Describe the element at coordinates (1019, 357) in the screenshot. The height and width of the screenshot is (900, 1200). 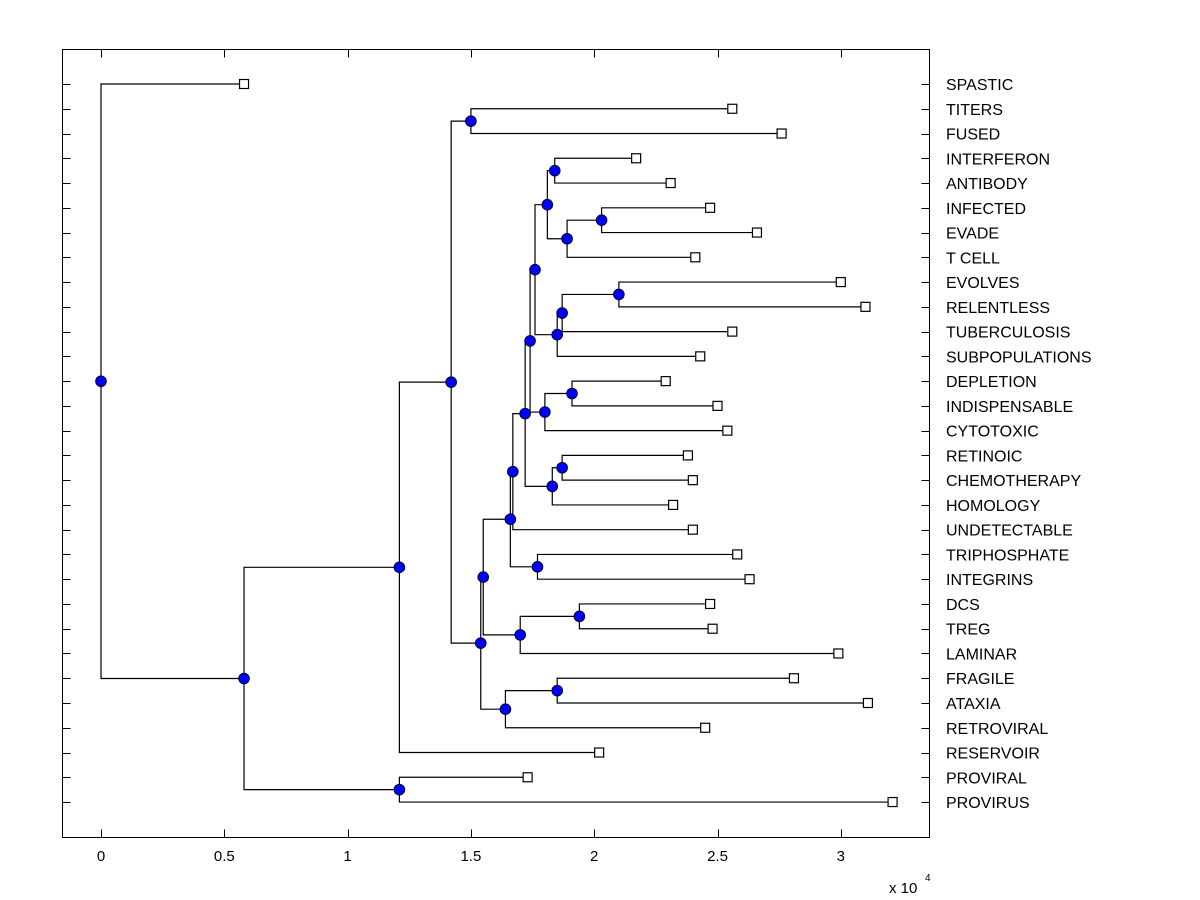
I see `leaf-label: SUBPOPULATIONS` at that location.